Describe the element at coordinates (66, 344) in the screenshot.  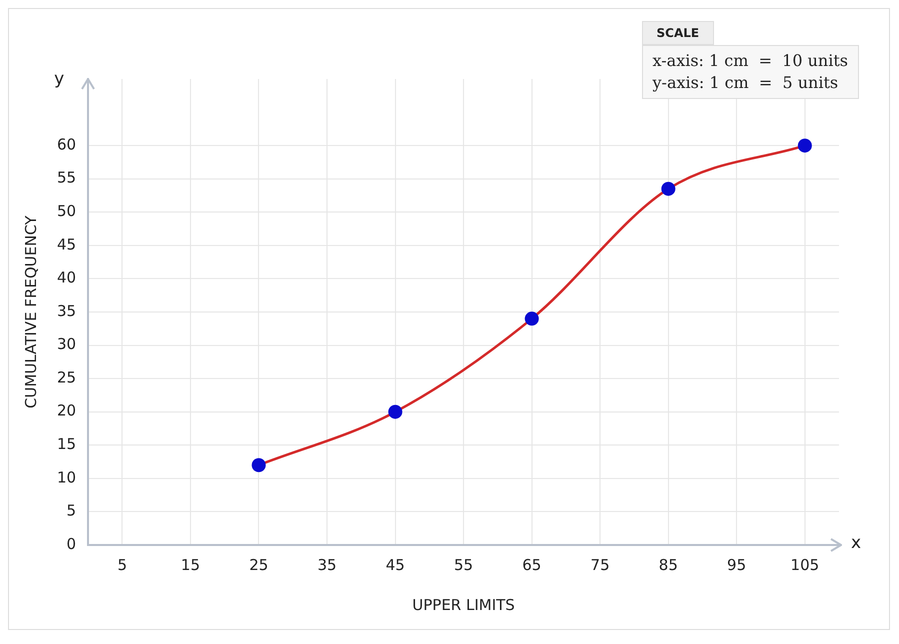
I see `y-tick-label: 30` at that location.